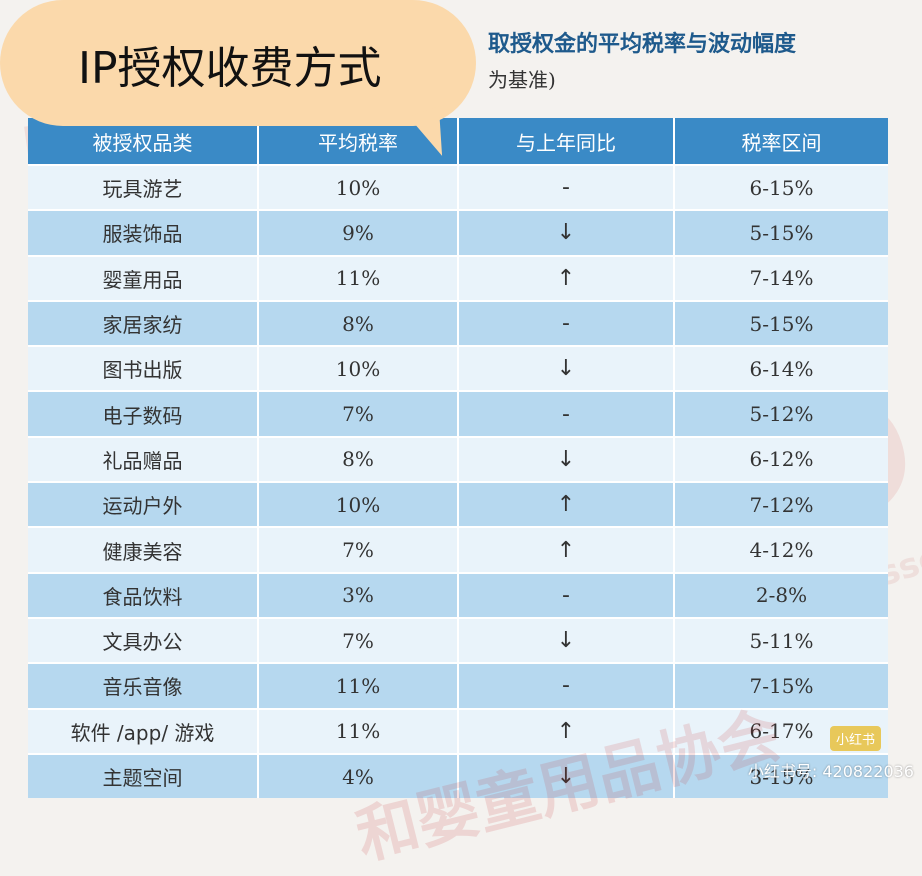 The width and height of the screenshot is (922, 876). What do you see at coordinates (143, 640) in the screenshot?
I see `cell-category: 文具办公` at bounding box center [143, 640].